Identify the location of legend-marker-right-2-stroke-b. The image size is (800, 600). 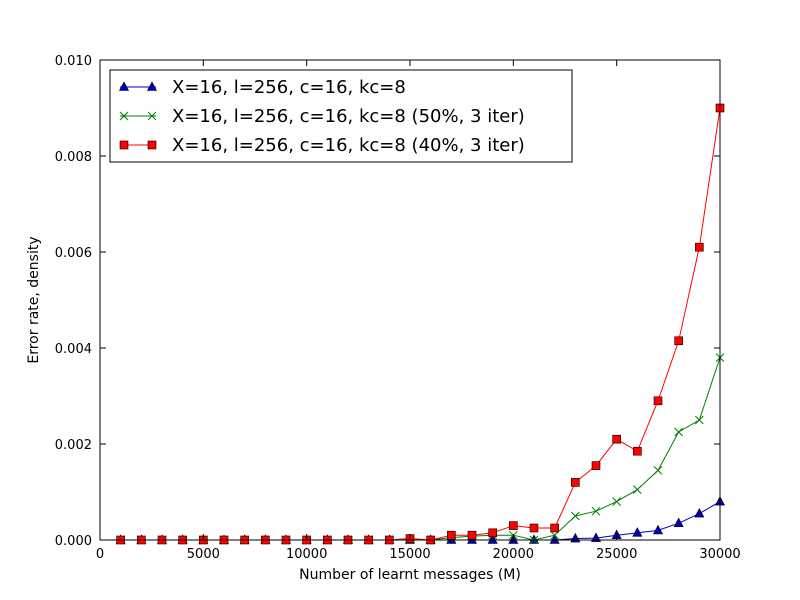
(152, 116).